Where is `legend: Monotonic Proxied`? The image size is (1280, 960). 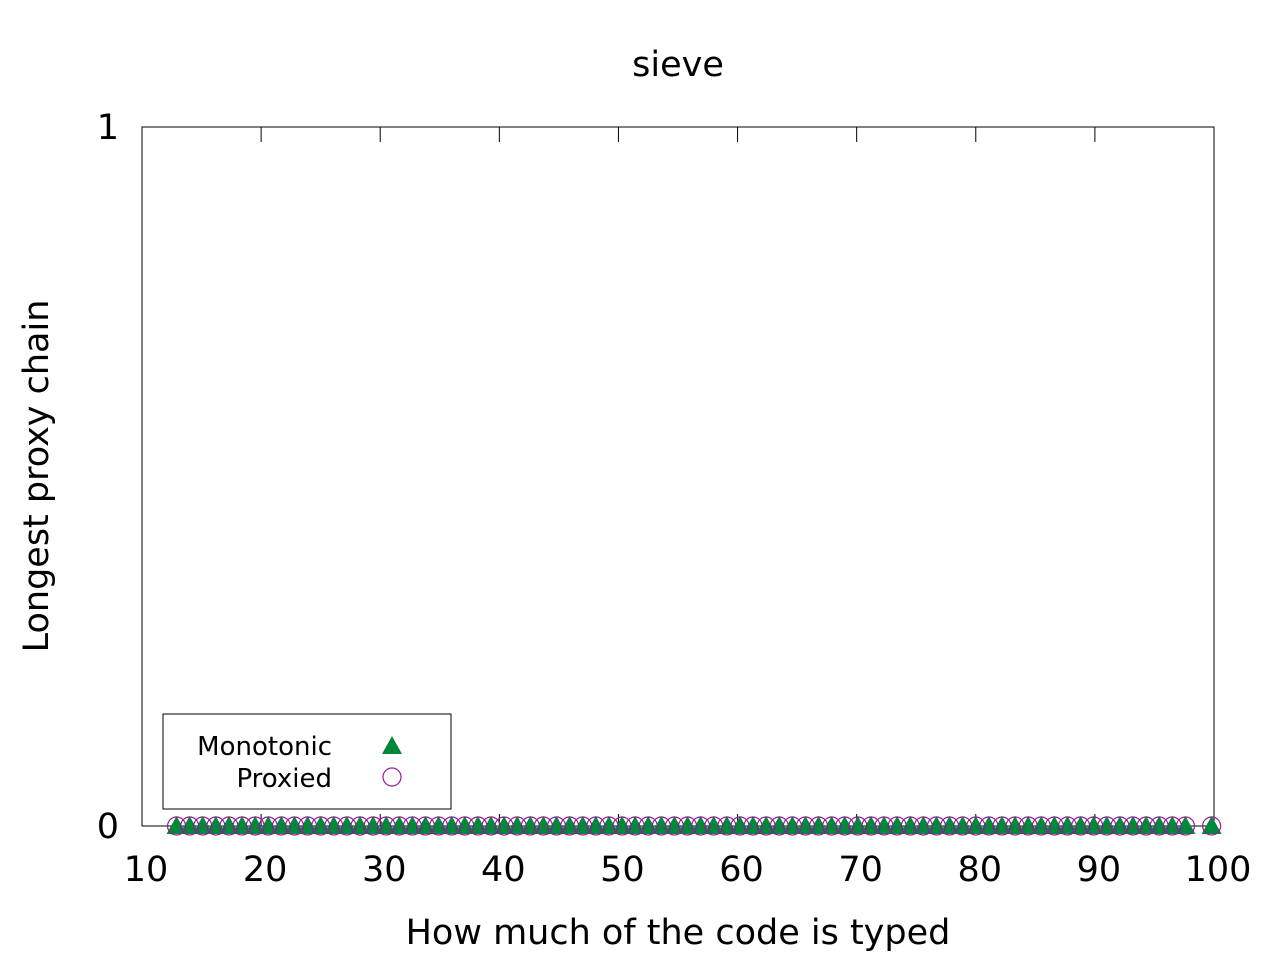
legend: Monotonic Proxied is located at coordinates (307, 761).